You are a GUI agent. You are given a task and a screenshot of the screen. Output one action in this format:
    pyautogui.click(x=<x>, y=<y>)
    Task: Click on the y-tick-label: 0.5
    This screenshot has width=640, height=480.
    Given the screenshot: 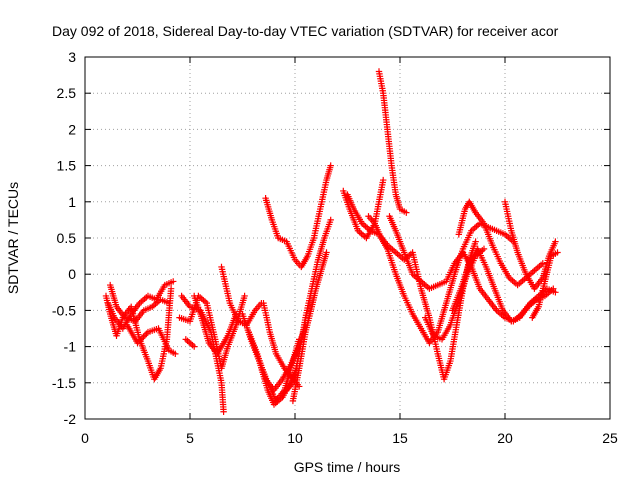 What is the action you would take?
    pyautogui.click(x=67, y=238)
    